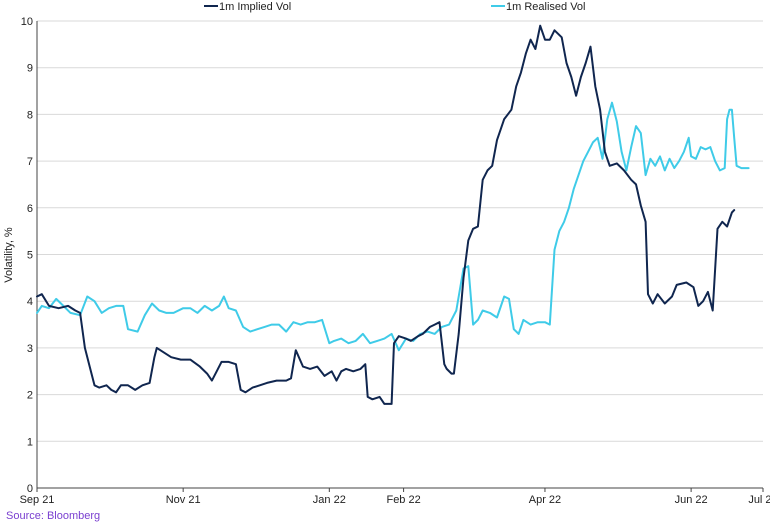 This screenshot has width=770, height=525. Describe the element at coordinates (183, 500) in the screenshot. I see `x-tick-label: Nov 21` at that location.